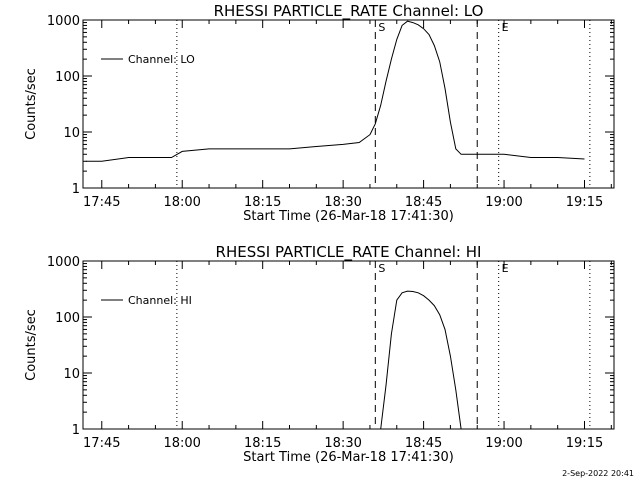 The height and width of the screenshot is (480, 640). Describe the element at coordinates (349, 11) in the screenshot. I see `lo-chart-title: RHESSI PARTICLE_RATE Channel: LO` at that location.